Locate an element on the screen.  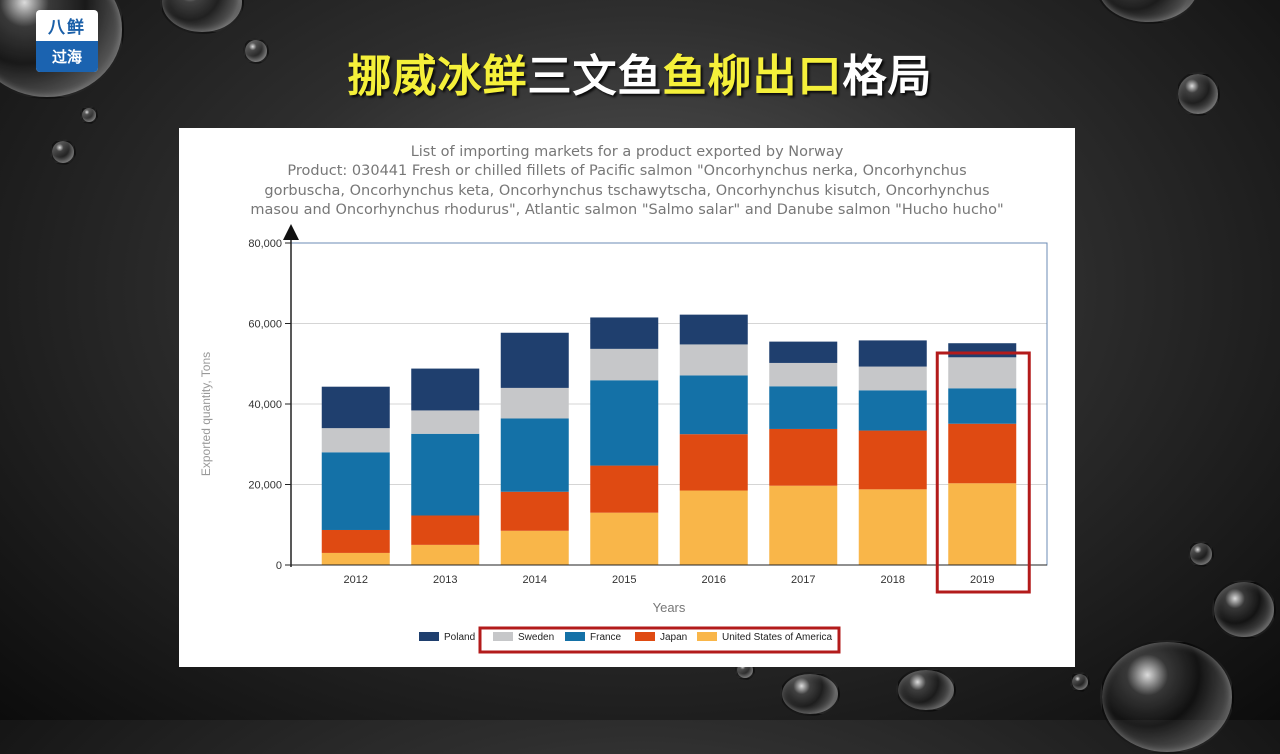
highlight-box-2019 is located at coordinates (983, 472).